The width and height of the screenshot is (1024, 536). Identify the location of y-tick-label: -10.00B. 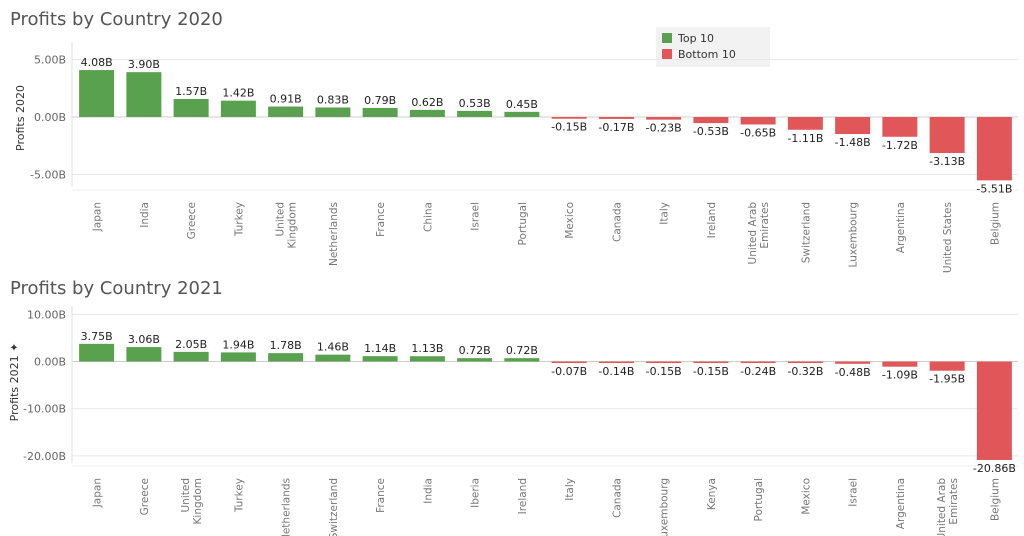
(44, 409).